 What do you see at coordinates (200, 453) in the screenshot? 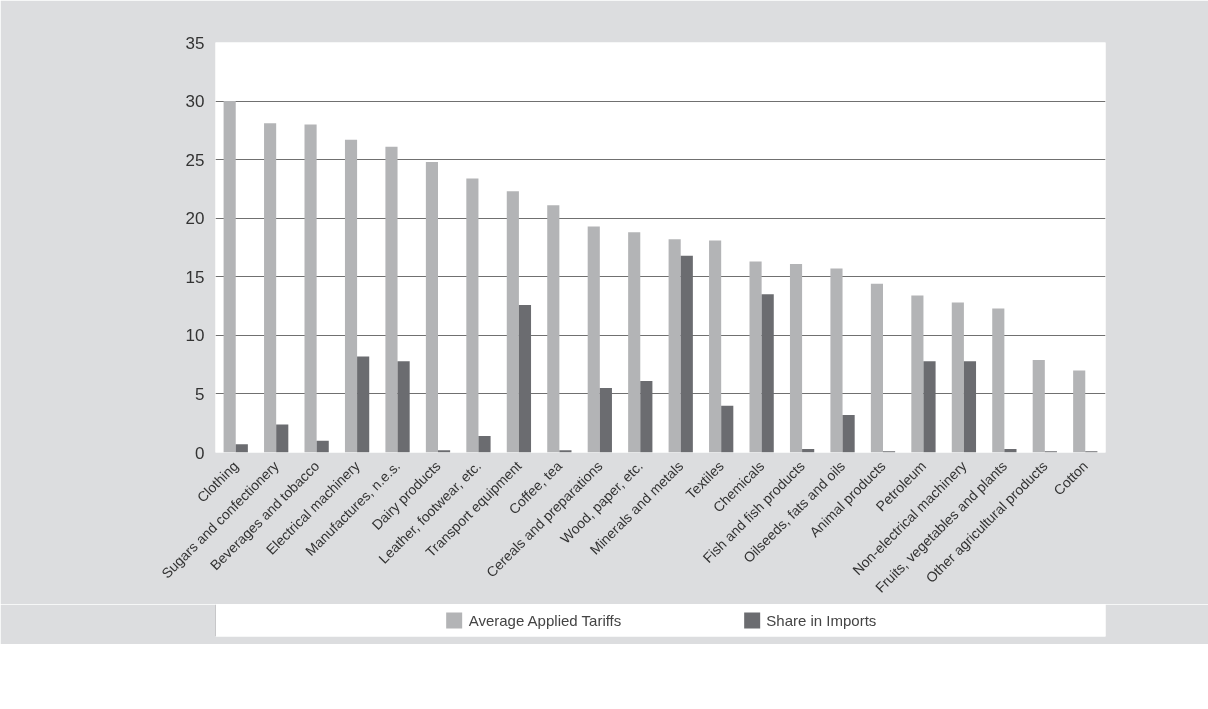
I see `y-tick-label: 0` at bounding box center [200, 453].